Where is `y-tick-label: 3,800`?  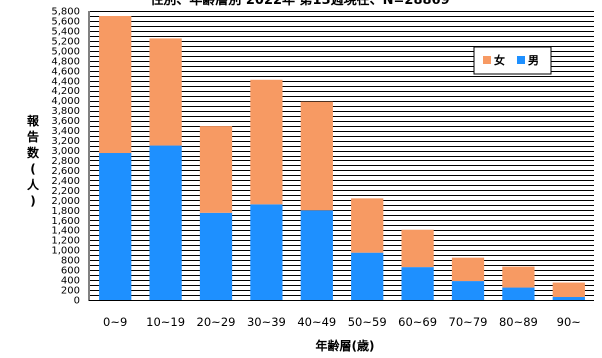 y-tick-label: 3,800 is located at coordinates (65, 111).